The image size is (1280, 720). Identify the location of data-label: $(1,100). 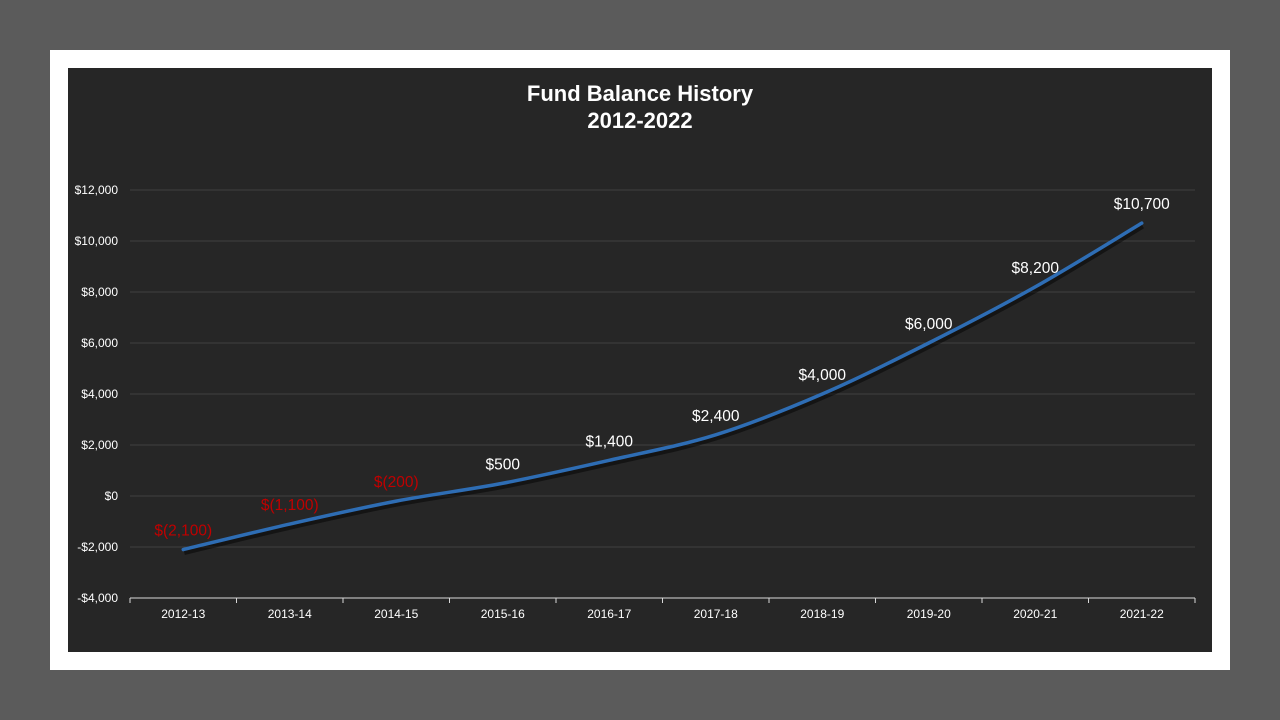
(290, 505).